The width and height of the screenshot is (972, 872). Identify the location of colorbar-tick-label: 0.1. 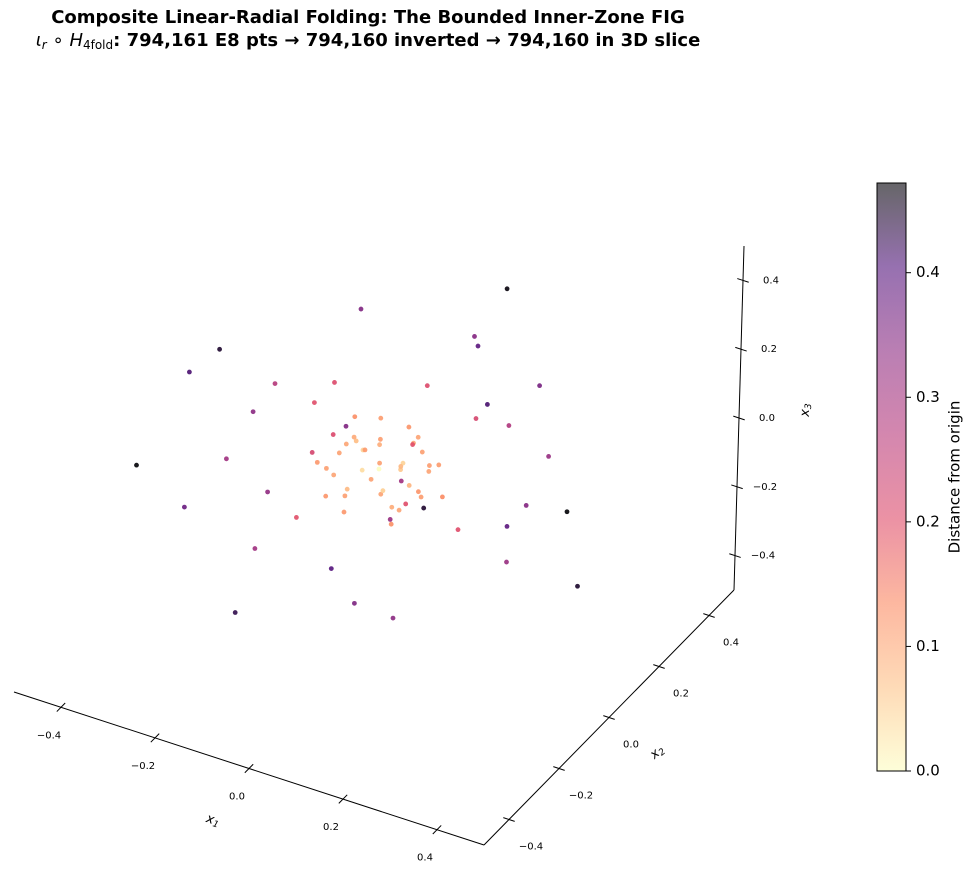
(928, 646).